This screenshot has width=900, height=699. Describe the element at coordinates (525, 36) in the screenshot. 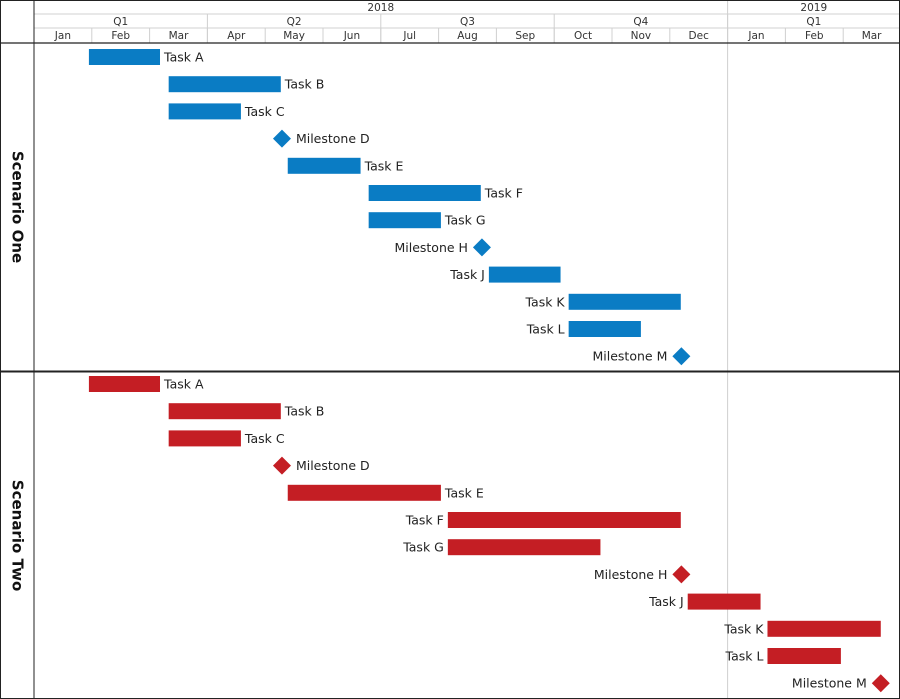

I see `month-label: Sep` at that location.